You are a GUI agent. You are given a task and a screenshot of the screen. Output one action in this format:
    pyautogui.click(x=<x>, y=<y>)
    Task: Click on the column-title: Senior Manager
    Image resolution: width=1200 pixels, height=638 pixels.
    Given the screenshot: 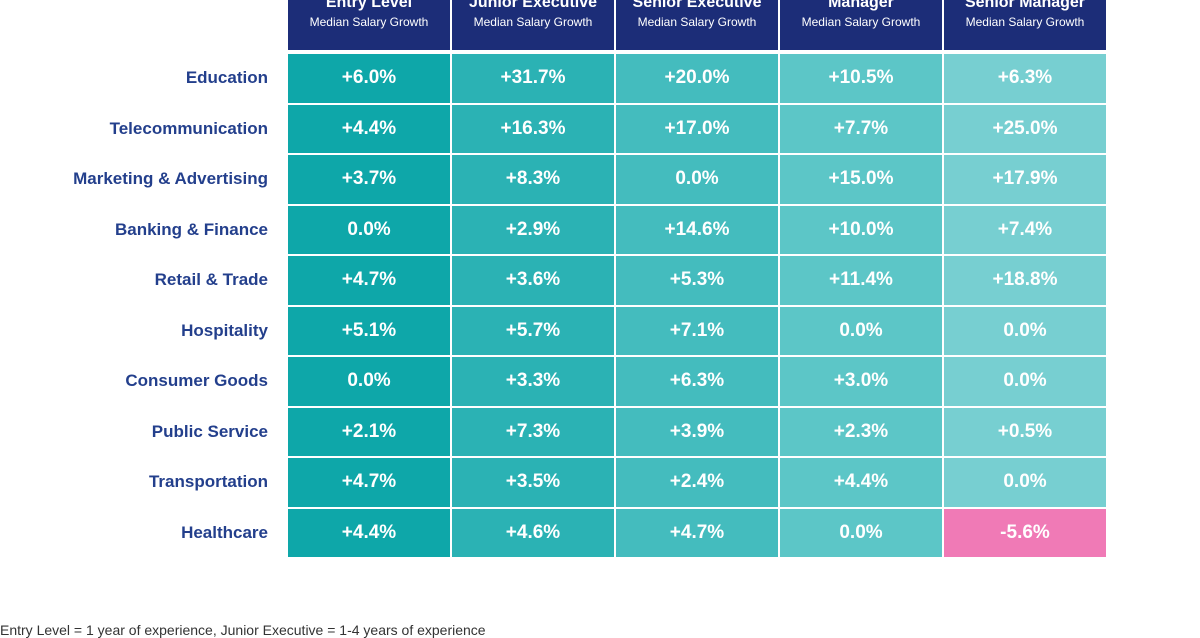 What is the action you would take?
    pyautogui.click(x=1025, y=5)
    